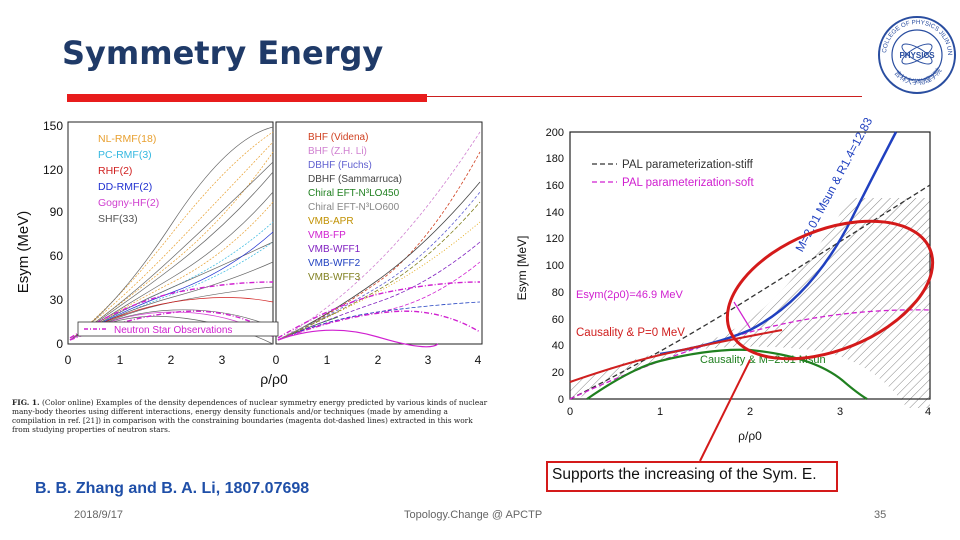 The image size is (960, 540). What do you see at coordinates (340, 165) in the screenshot?
I see `svg-text: DBHF (Fuchs)` at bounding box center [340, 165].